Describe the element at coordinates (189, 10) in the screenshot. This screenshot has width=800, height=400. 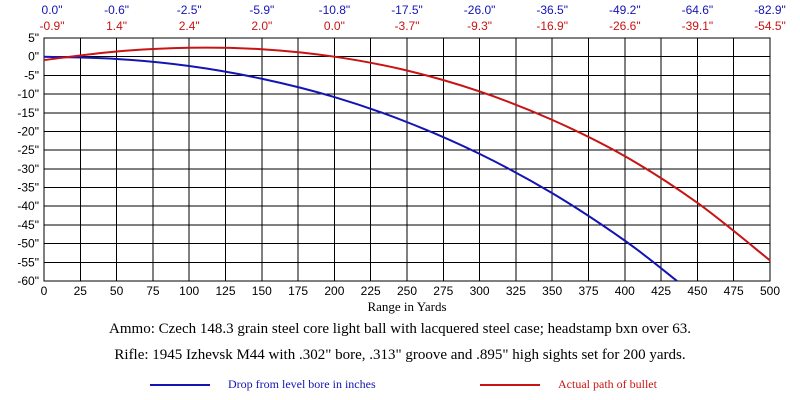
I see `top-drop-label: -2.5"` at that location.